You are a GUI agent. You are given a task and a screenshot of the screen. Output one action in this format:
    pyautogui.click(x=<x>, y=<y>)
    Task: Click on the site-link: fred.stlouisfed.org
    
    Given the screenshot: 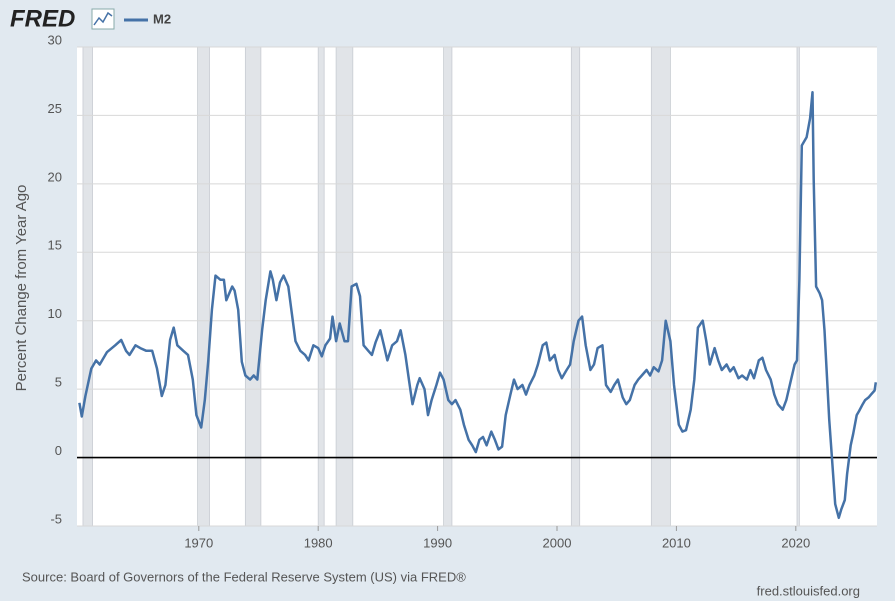 What is the action you would take?
    pyautogui.click(x=808, y=590)
    